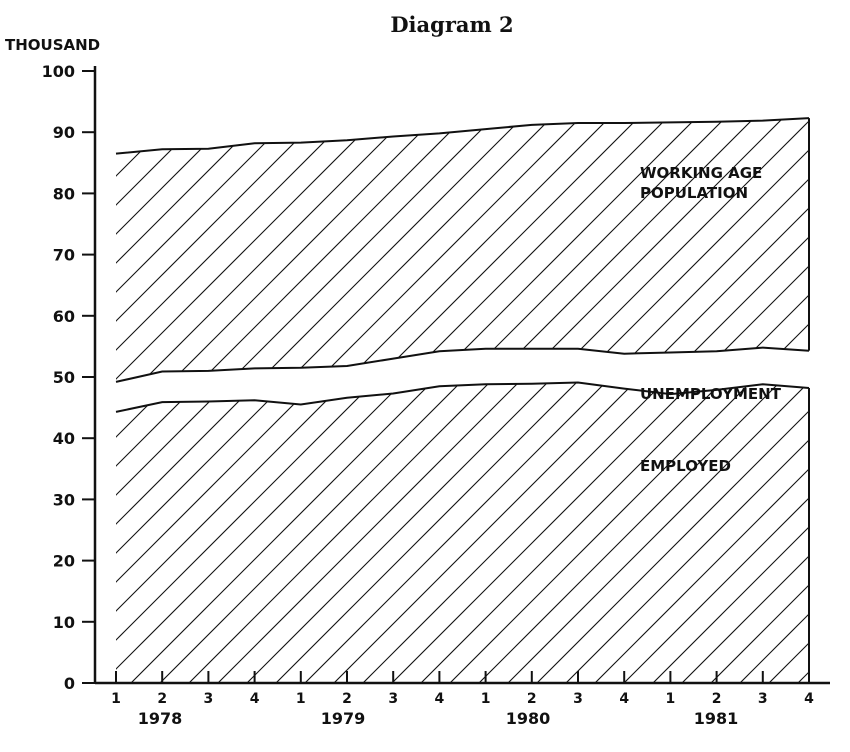 The height and width of the screenshot is (752, 850). Describe the element at coordinates (343, 718) in the screenshot. I see `year-label: 1979` at that location.